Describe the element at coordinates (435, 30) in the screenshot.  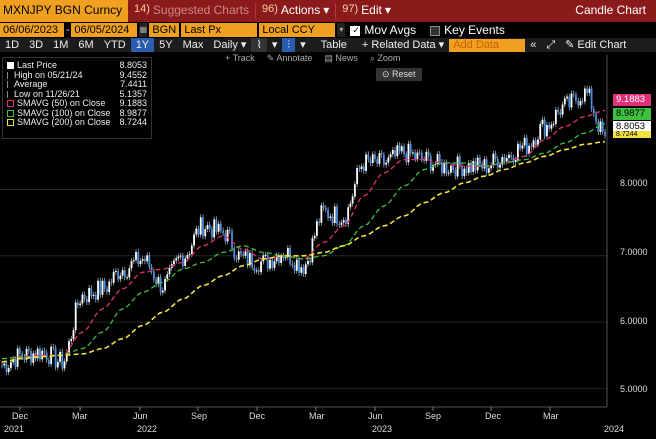
I see `key-events-checkbox` at that location.